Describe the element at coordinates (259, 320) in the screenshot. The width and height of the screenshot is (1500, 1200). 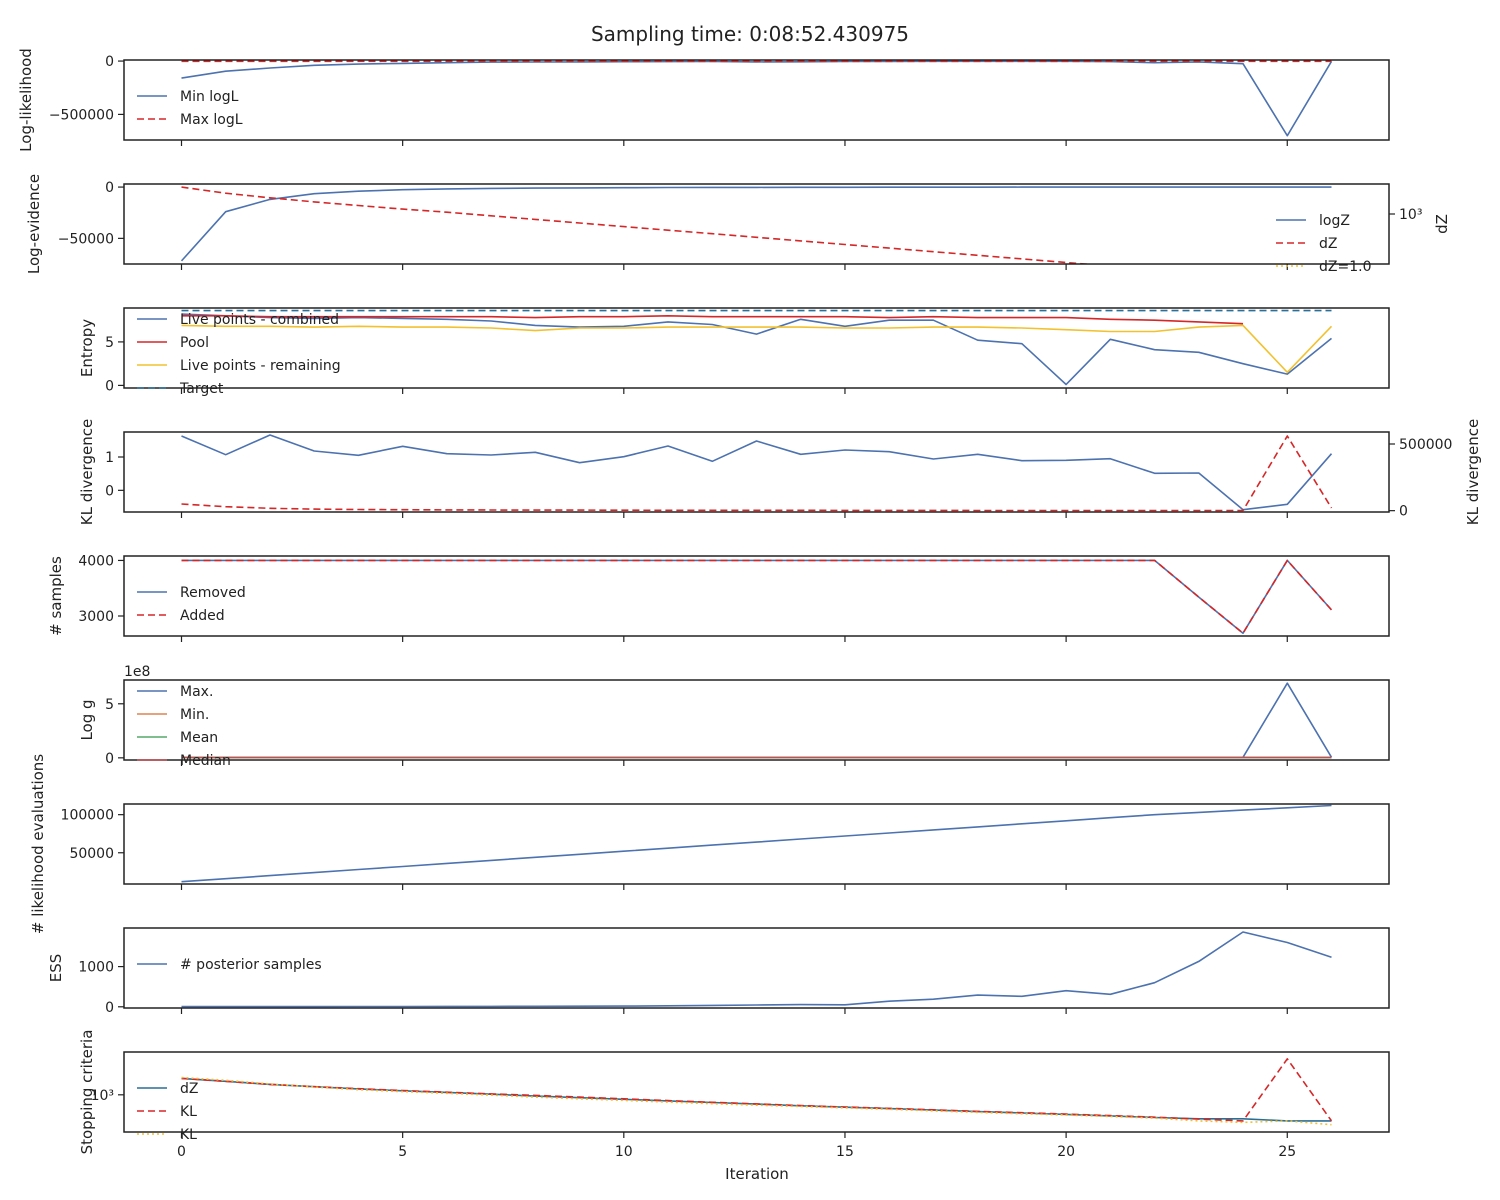
I see `legend-label: Live points - combined` at that location.